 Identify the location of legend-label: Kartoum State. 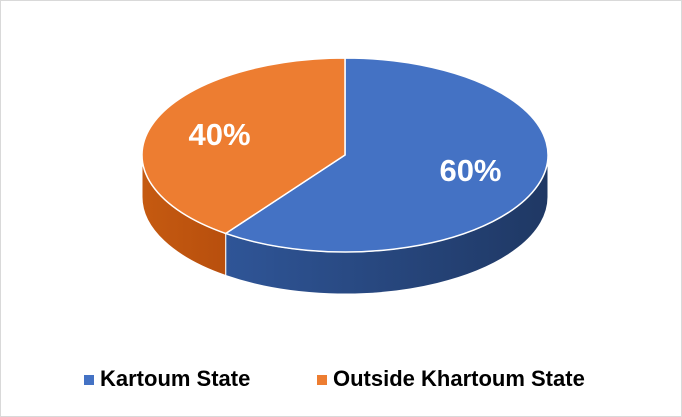
(175, 378).